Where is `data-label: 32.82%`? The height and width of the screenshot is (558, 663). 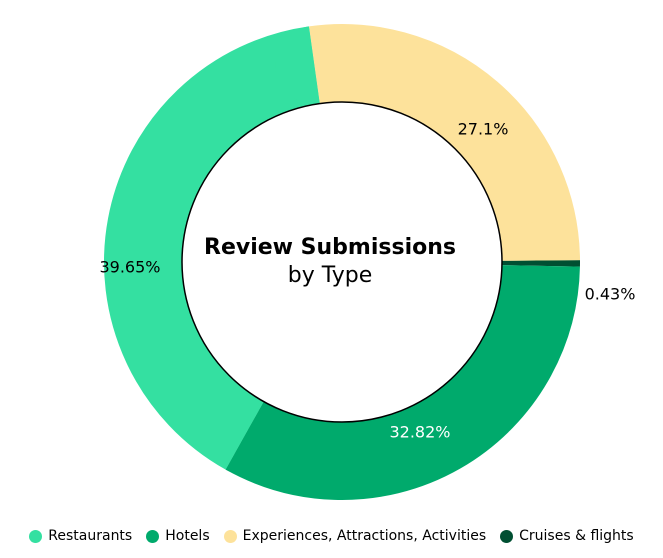 data-label: 32.82% is located at coordinates (419, 432).